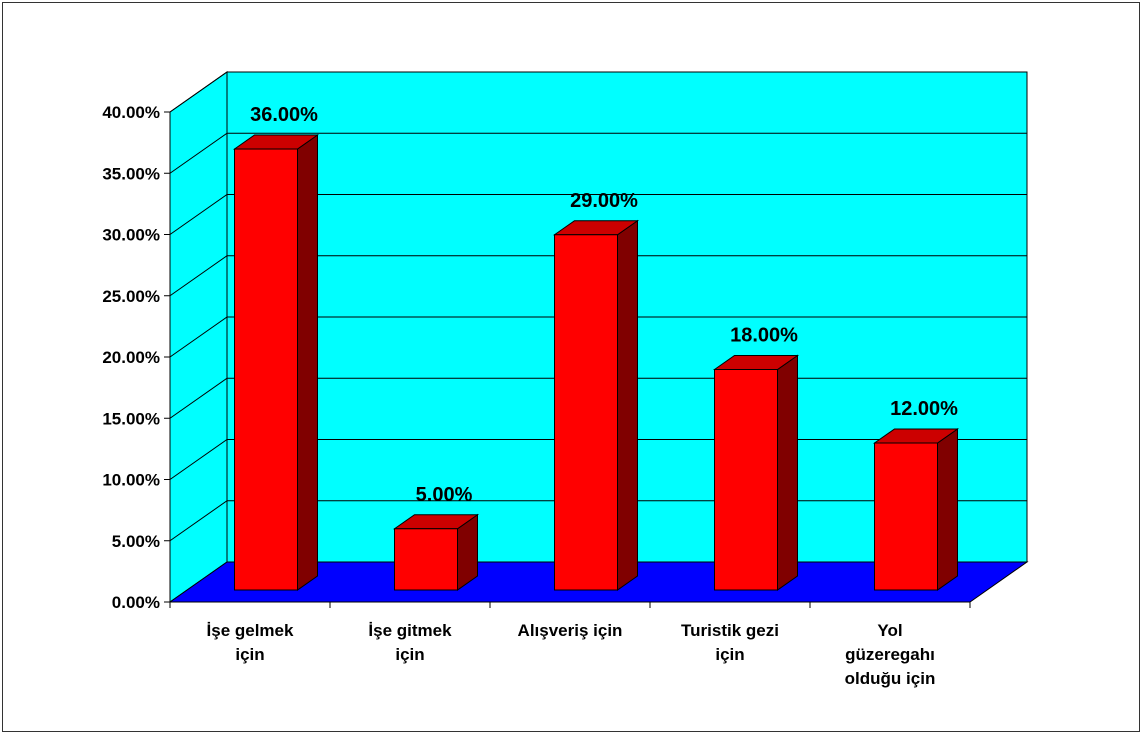  Describe the element at coordinates (284, 115) in the screenshot. I see `data-label: 36.00%` at that location.